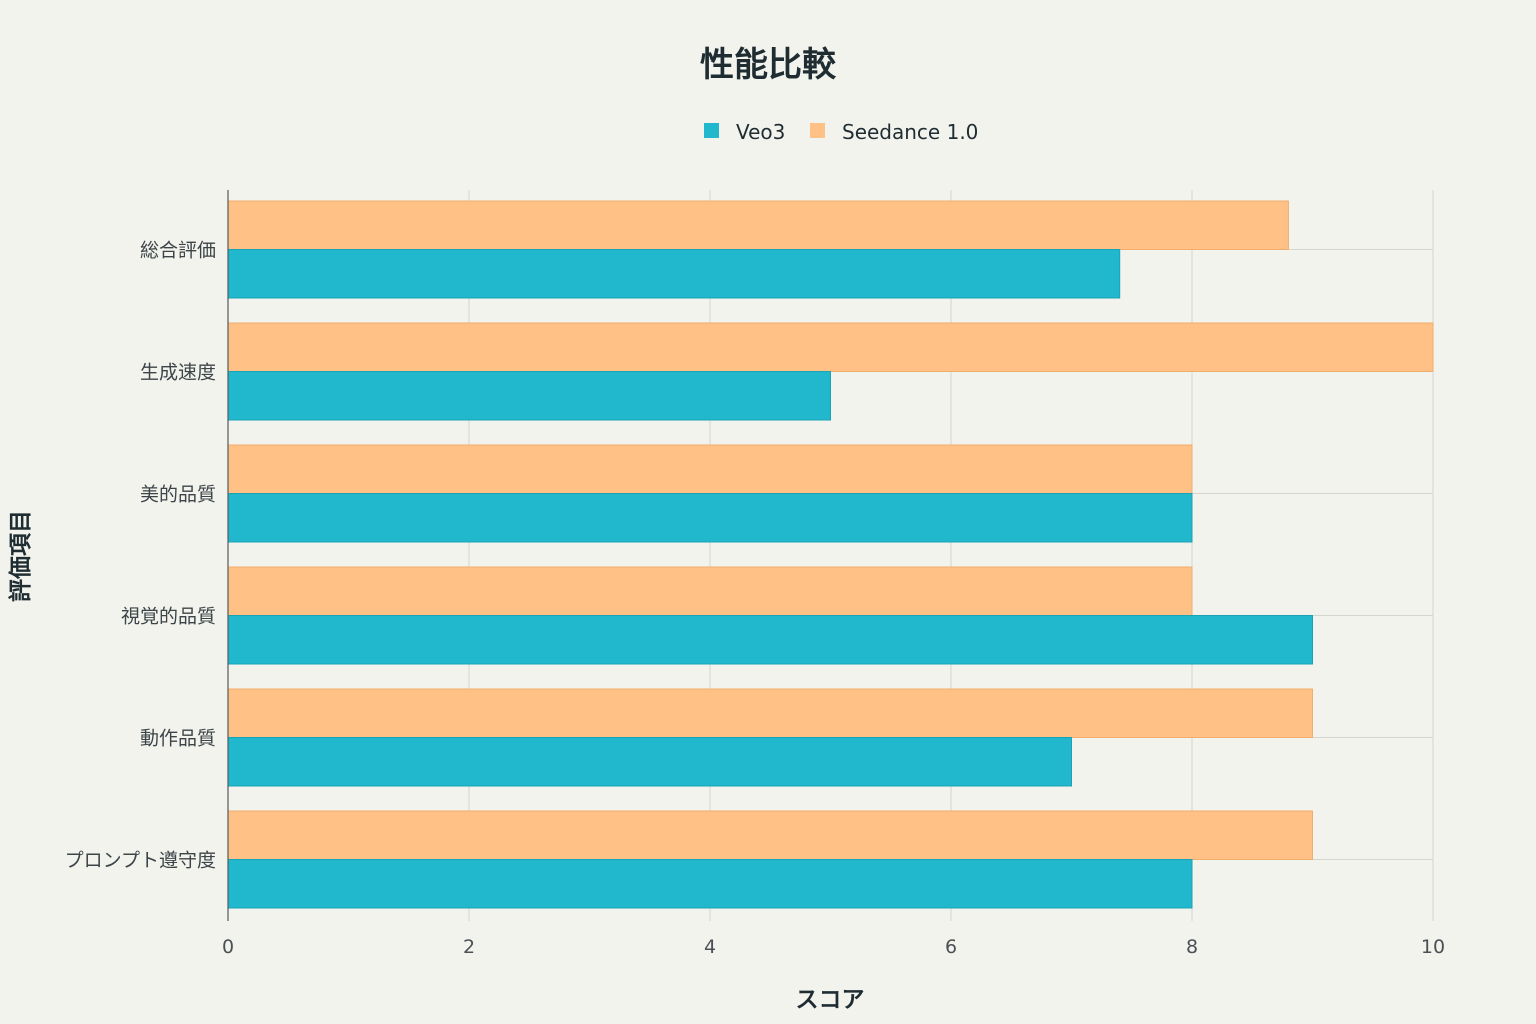  What do you see at coordinates (951, 947) in the screenshot?
I see `x-tick-label-6: 6` at bounding box center [951, 947].